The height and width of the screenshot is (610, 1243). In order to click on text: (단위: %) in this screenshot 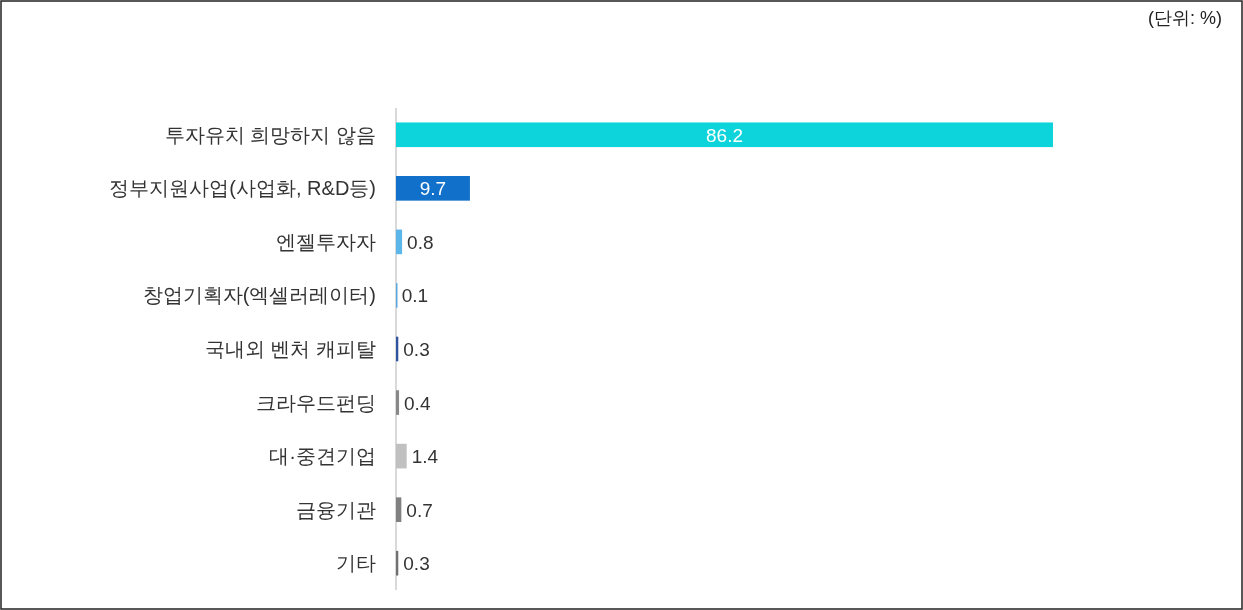, I will do `click(1185, 18)`.